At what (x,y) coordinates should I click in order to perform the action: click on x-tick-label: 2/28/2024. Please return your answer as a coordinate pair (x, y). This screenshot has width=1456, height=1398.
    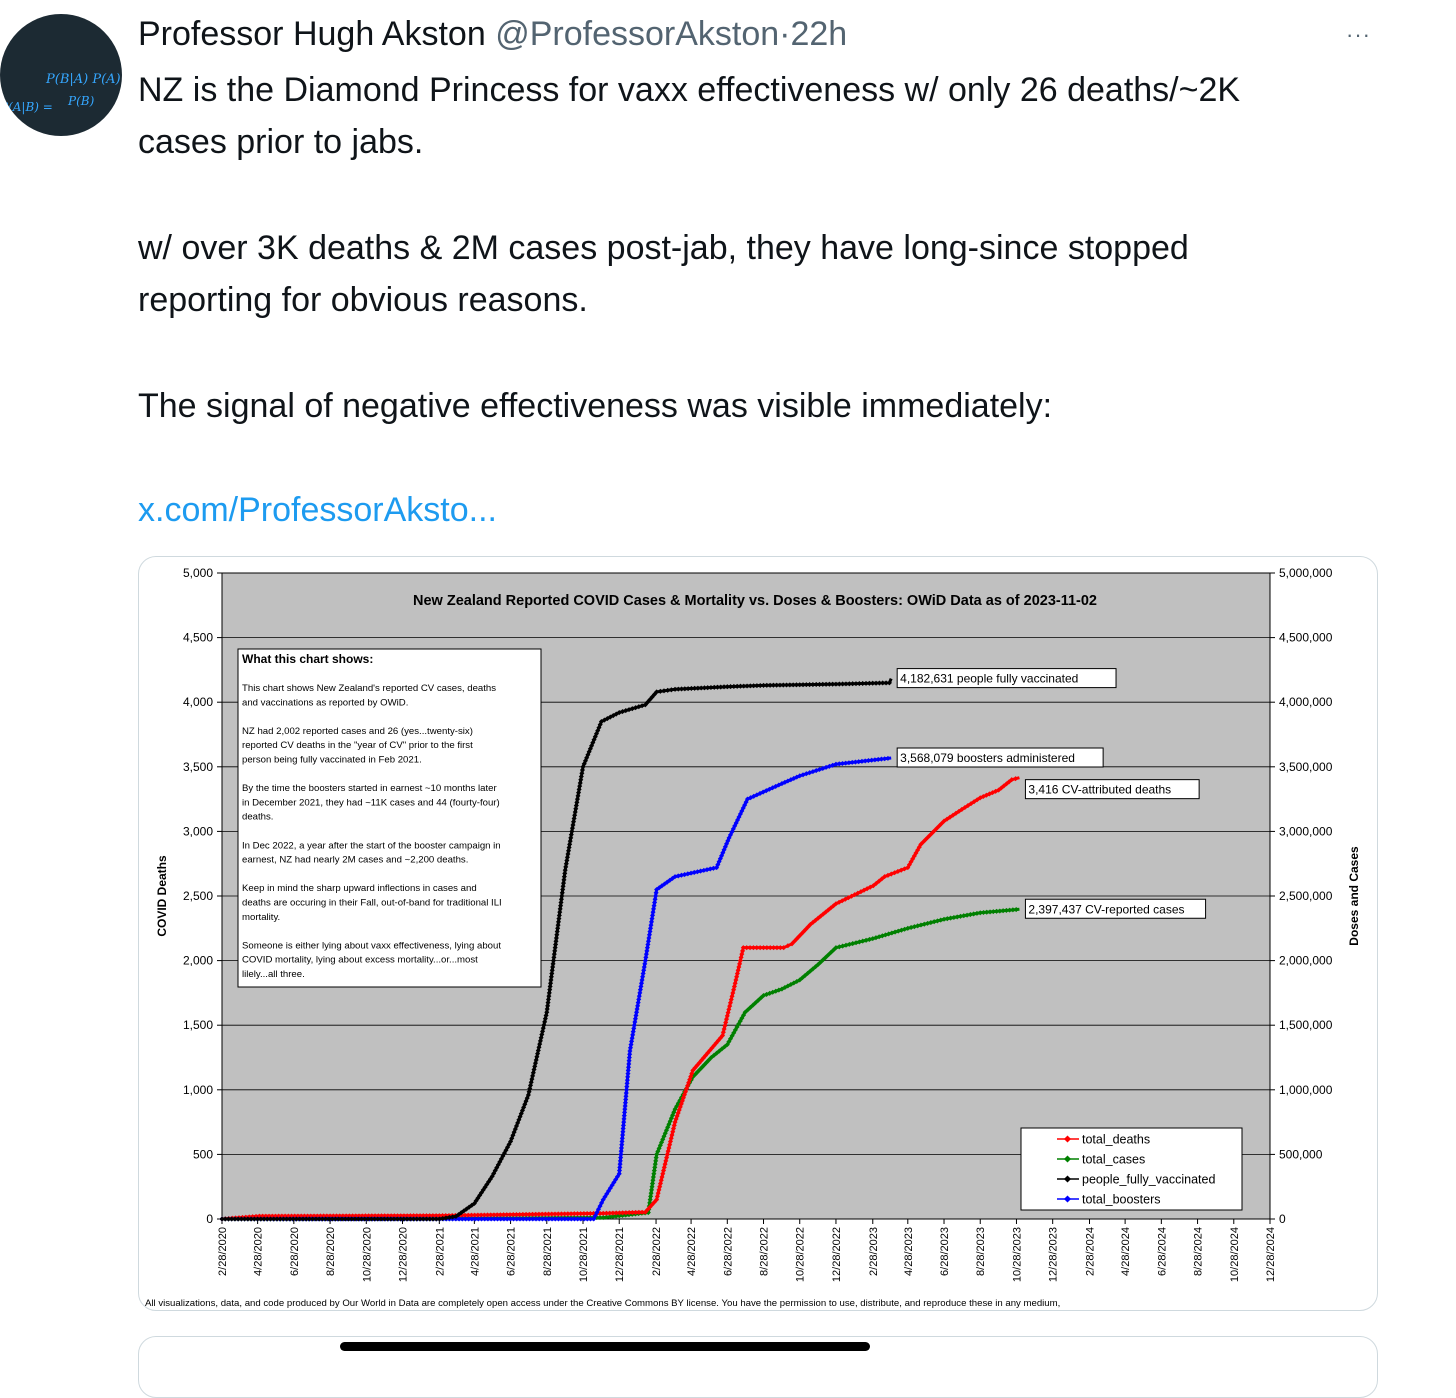
    Looking at the image, I should click on (1090, 1251).